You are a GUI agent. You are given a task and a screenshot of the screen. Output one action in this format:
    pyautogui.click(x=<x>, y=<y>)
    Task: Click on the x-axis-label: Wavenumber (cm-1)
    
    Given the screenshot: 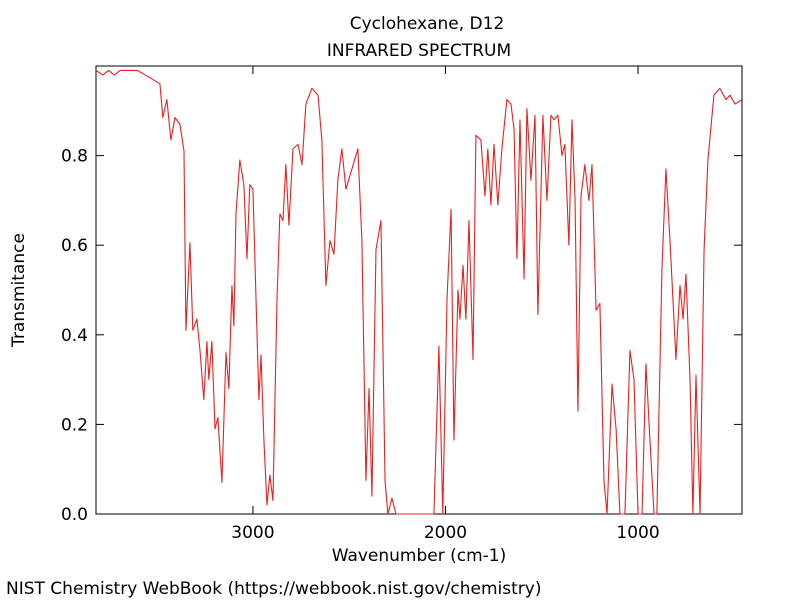 What is the action you would take?
    pyautogui.click(x=419, y=556)
    